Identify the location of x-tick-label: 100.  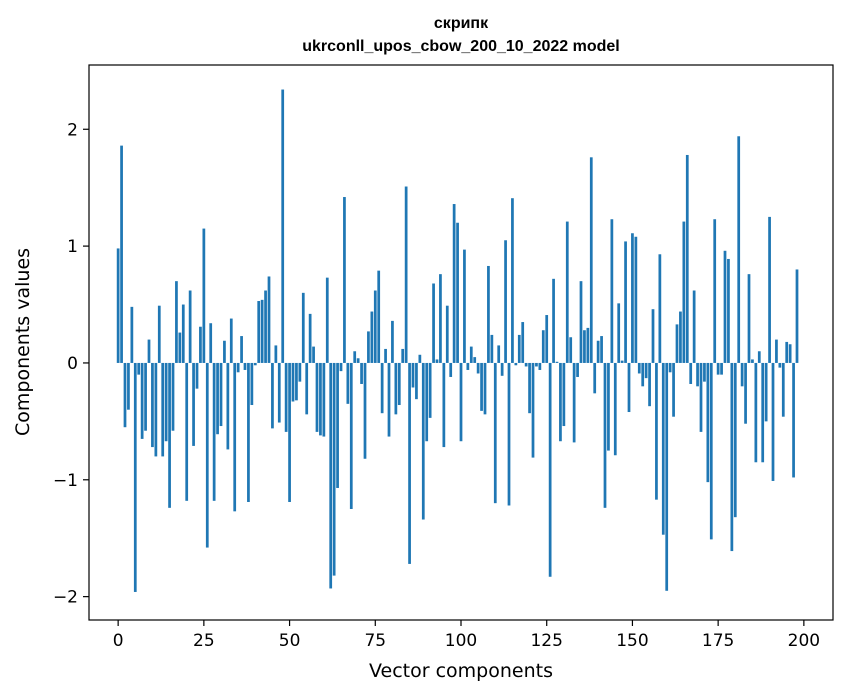
(461, 641).